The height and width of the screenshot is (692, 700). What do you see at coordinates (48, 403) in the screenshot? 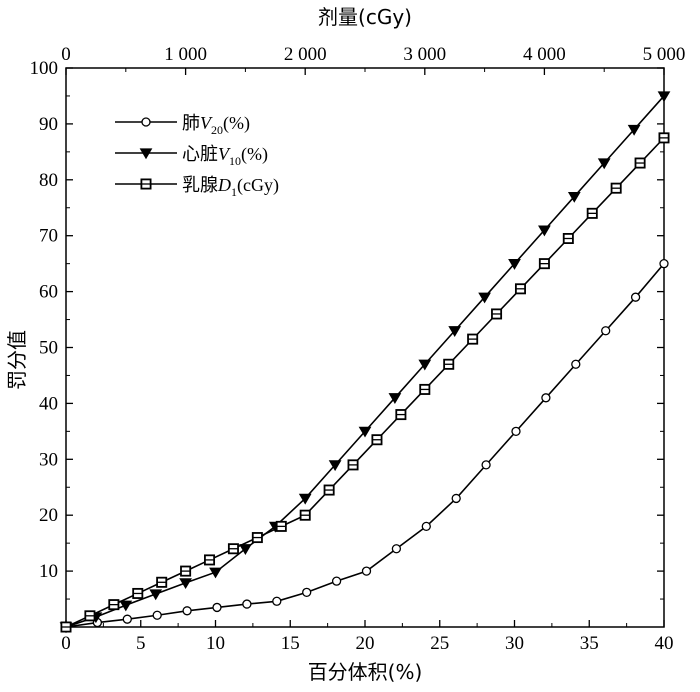
I see `y-tick-label: 40` at bounding box center [48, 403].